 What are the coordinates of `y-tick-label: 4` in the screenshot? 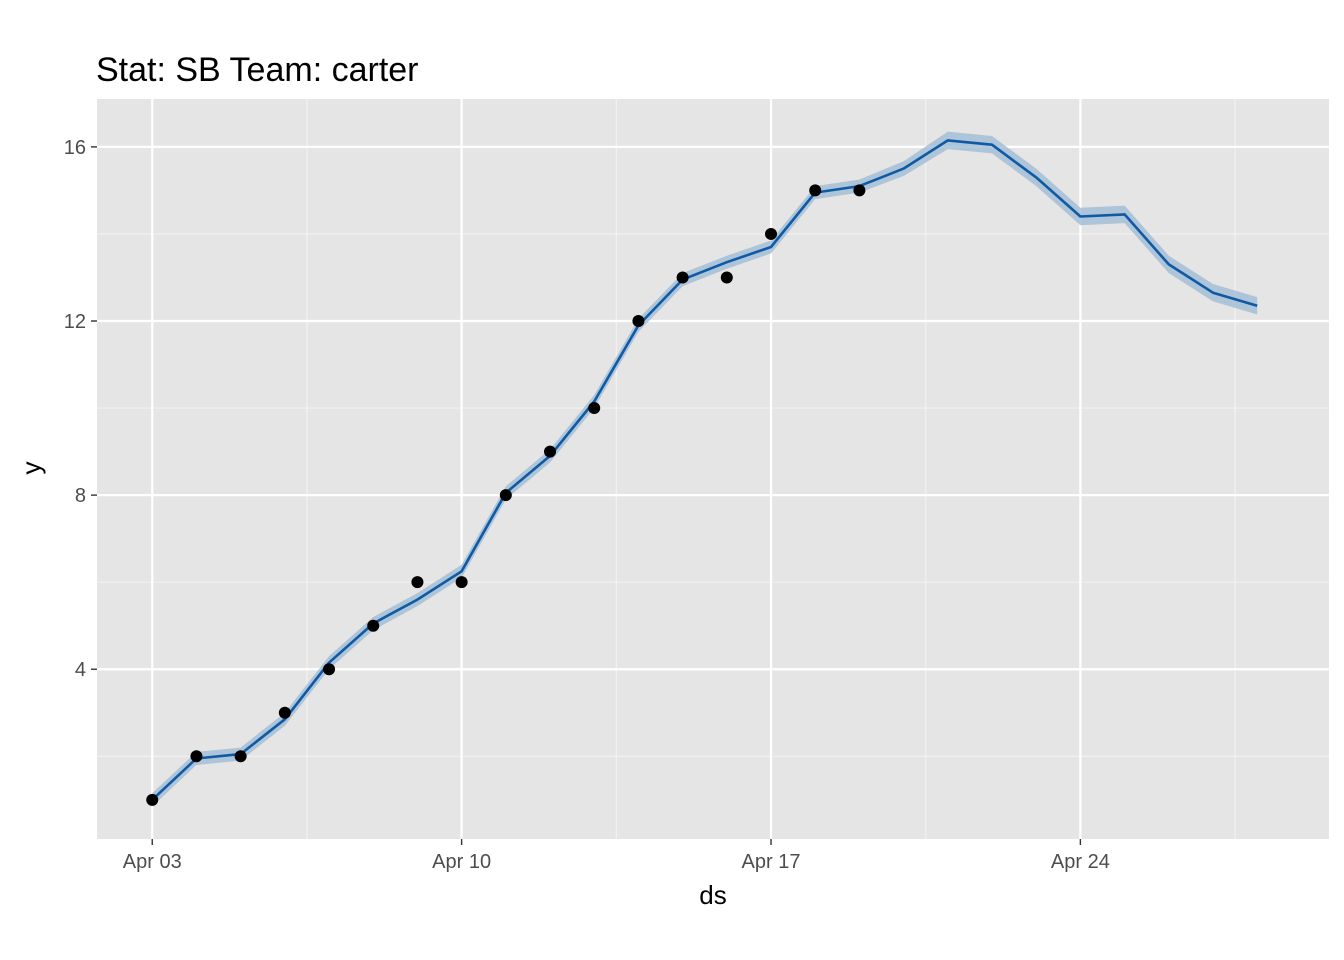 It's located at (80, 670).